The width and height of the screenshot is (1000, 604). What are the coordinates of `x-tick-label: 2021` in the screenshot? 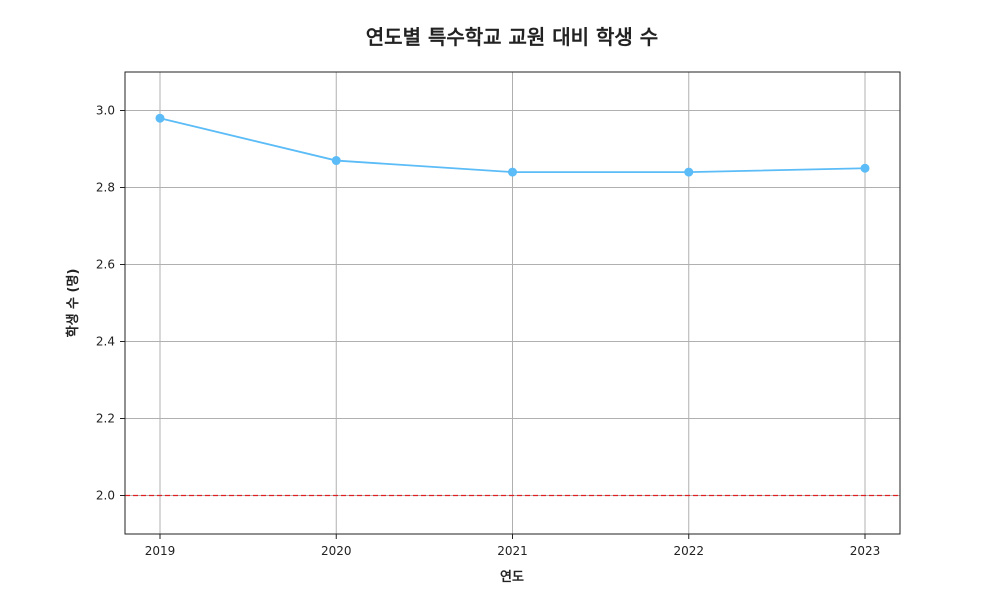 It's located at (512, 551).